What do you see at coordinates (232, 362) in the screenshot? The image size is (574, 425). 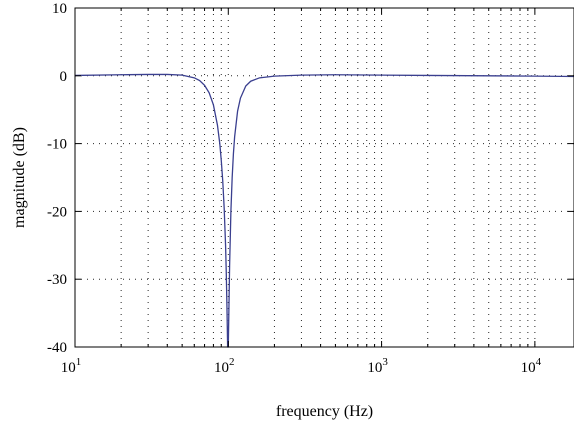 I see `x-tick-label-exponent: 2` at bounding box center [232, 362].